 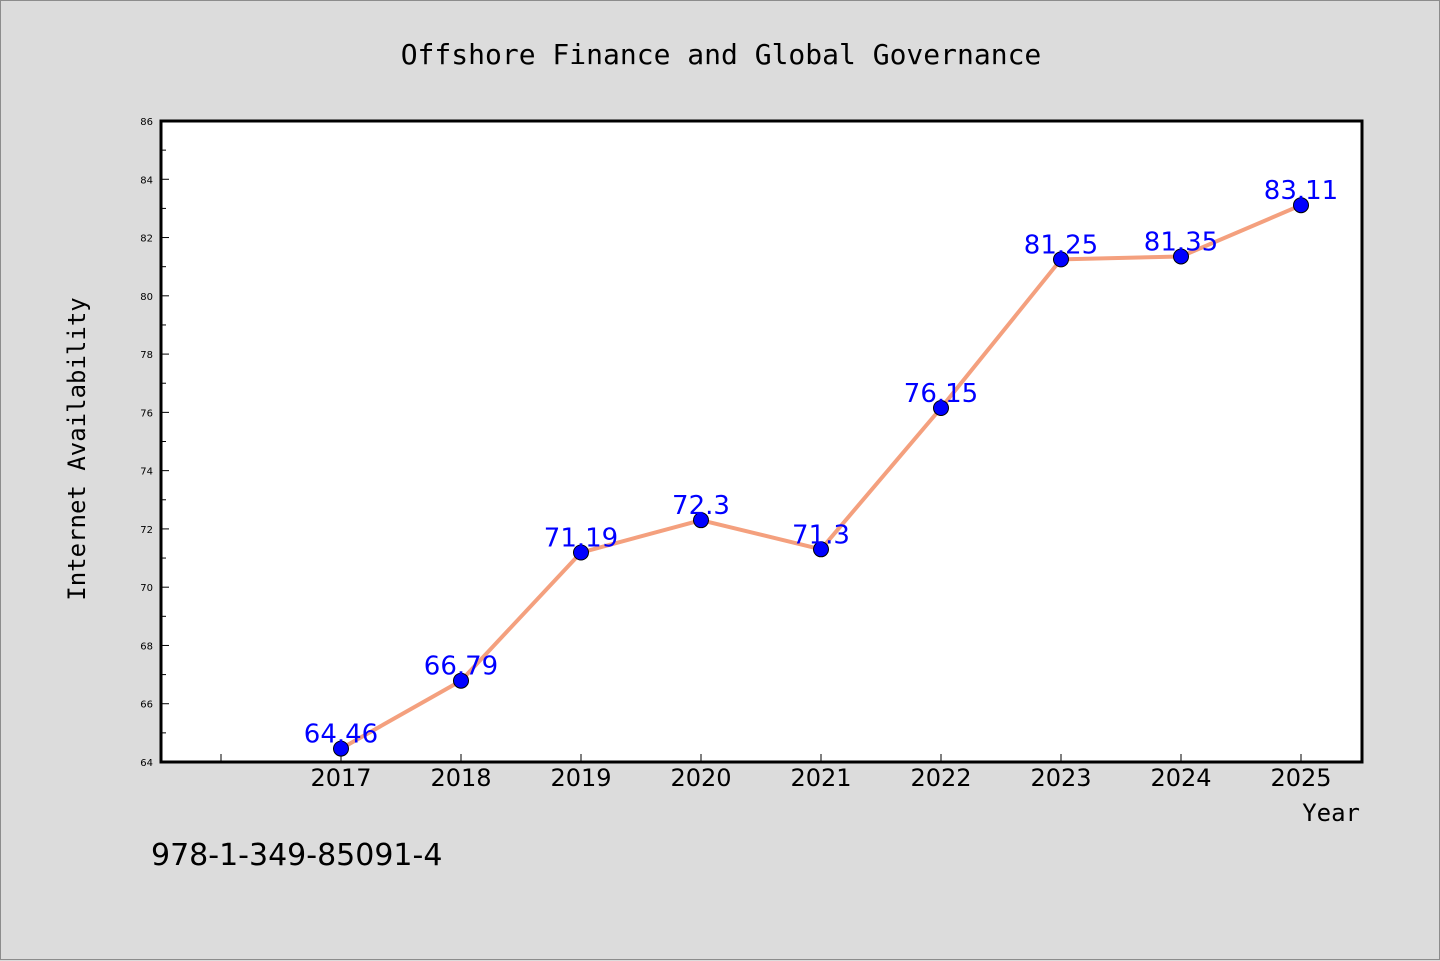 What do you see at coordinates (146, 472) in the screenshot?
I see `y-tick-label: 74` at bounding box center [146, 472].